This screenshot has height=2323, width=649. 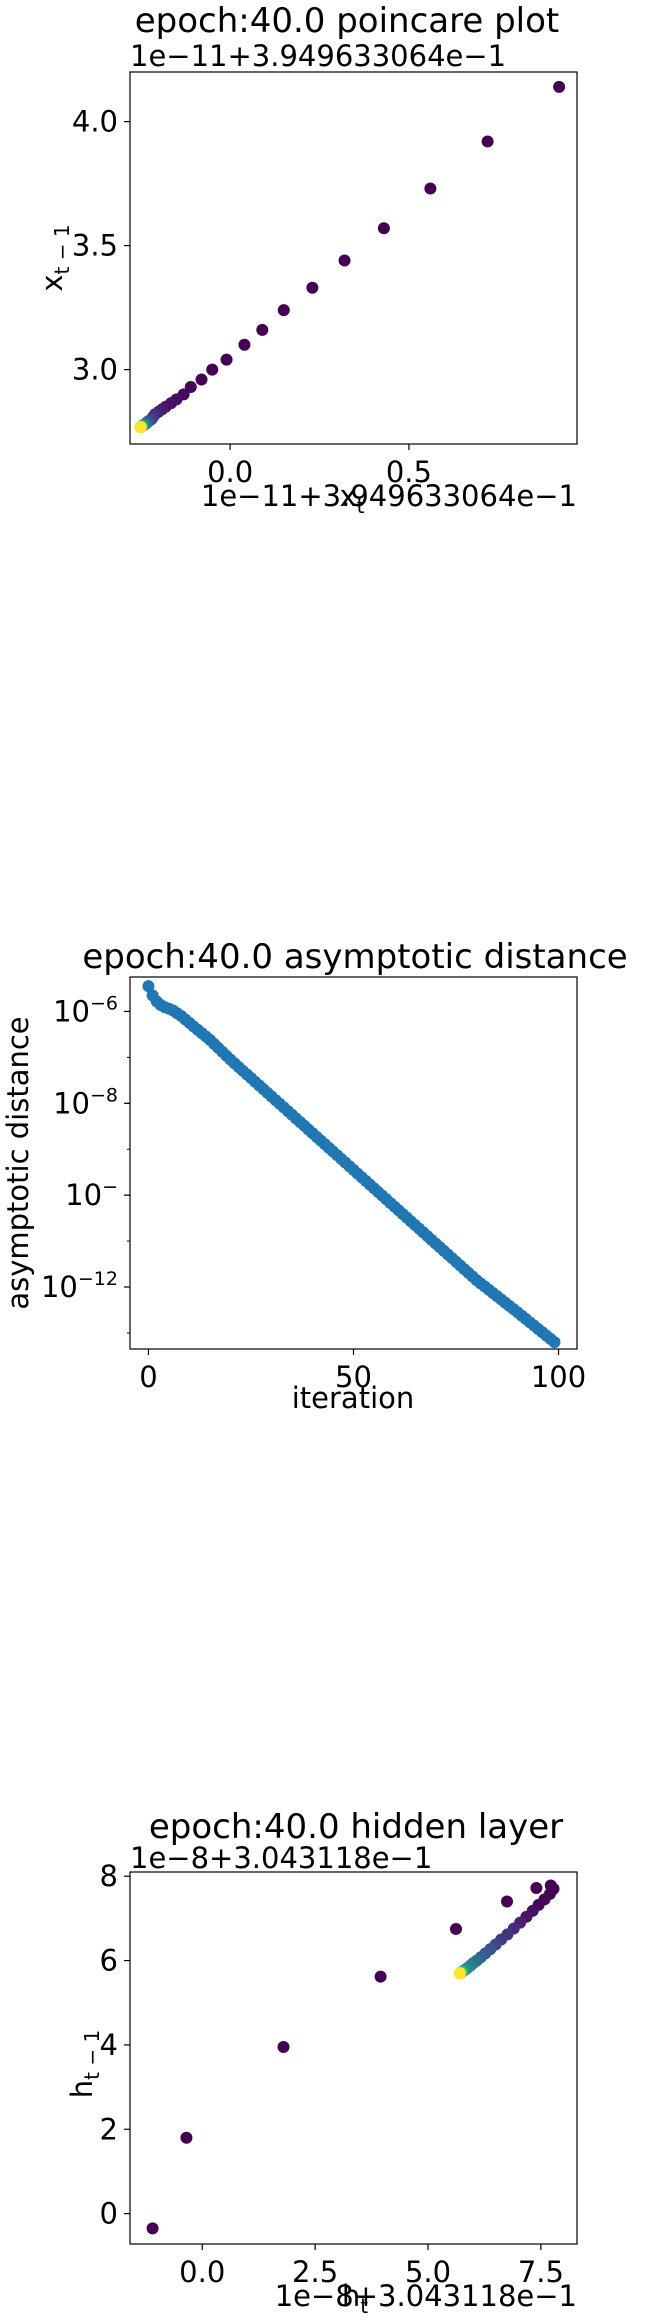 What do you see at coordinates (85, 1102) in the screenshot?
I see `asymptotic-y-tick-label: 10⁻⁸` at bounding box center [85, 1102].